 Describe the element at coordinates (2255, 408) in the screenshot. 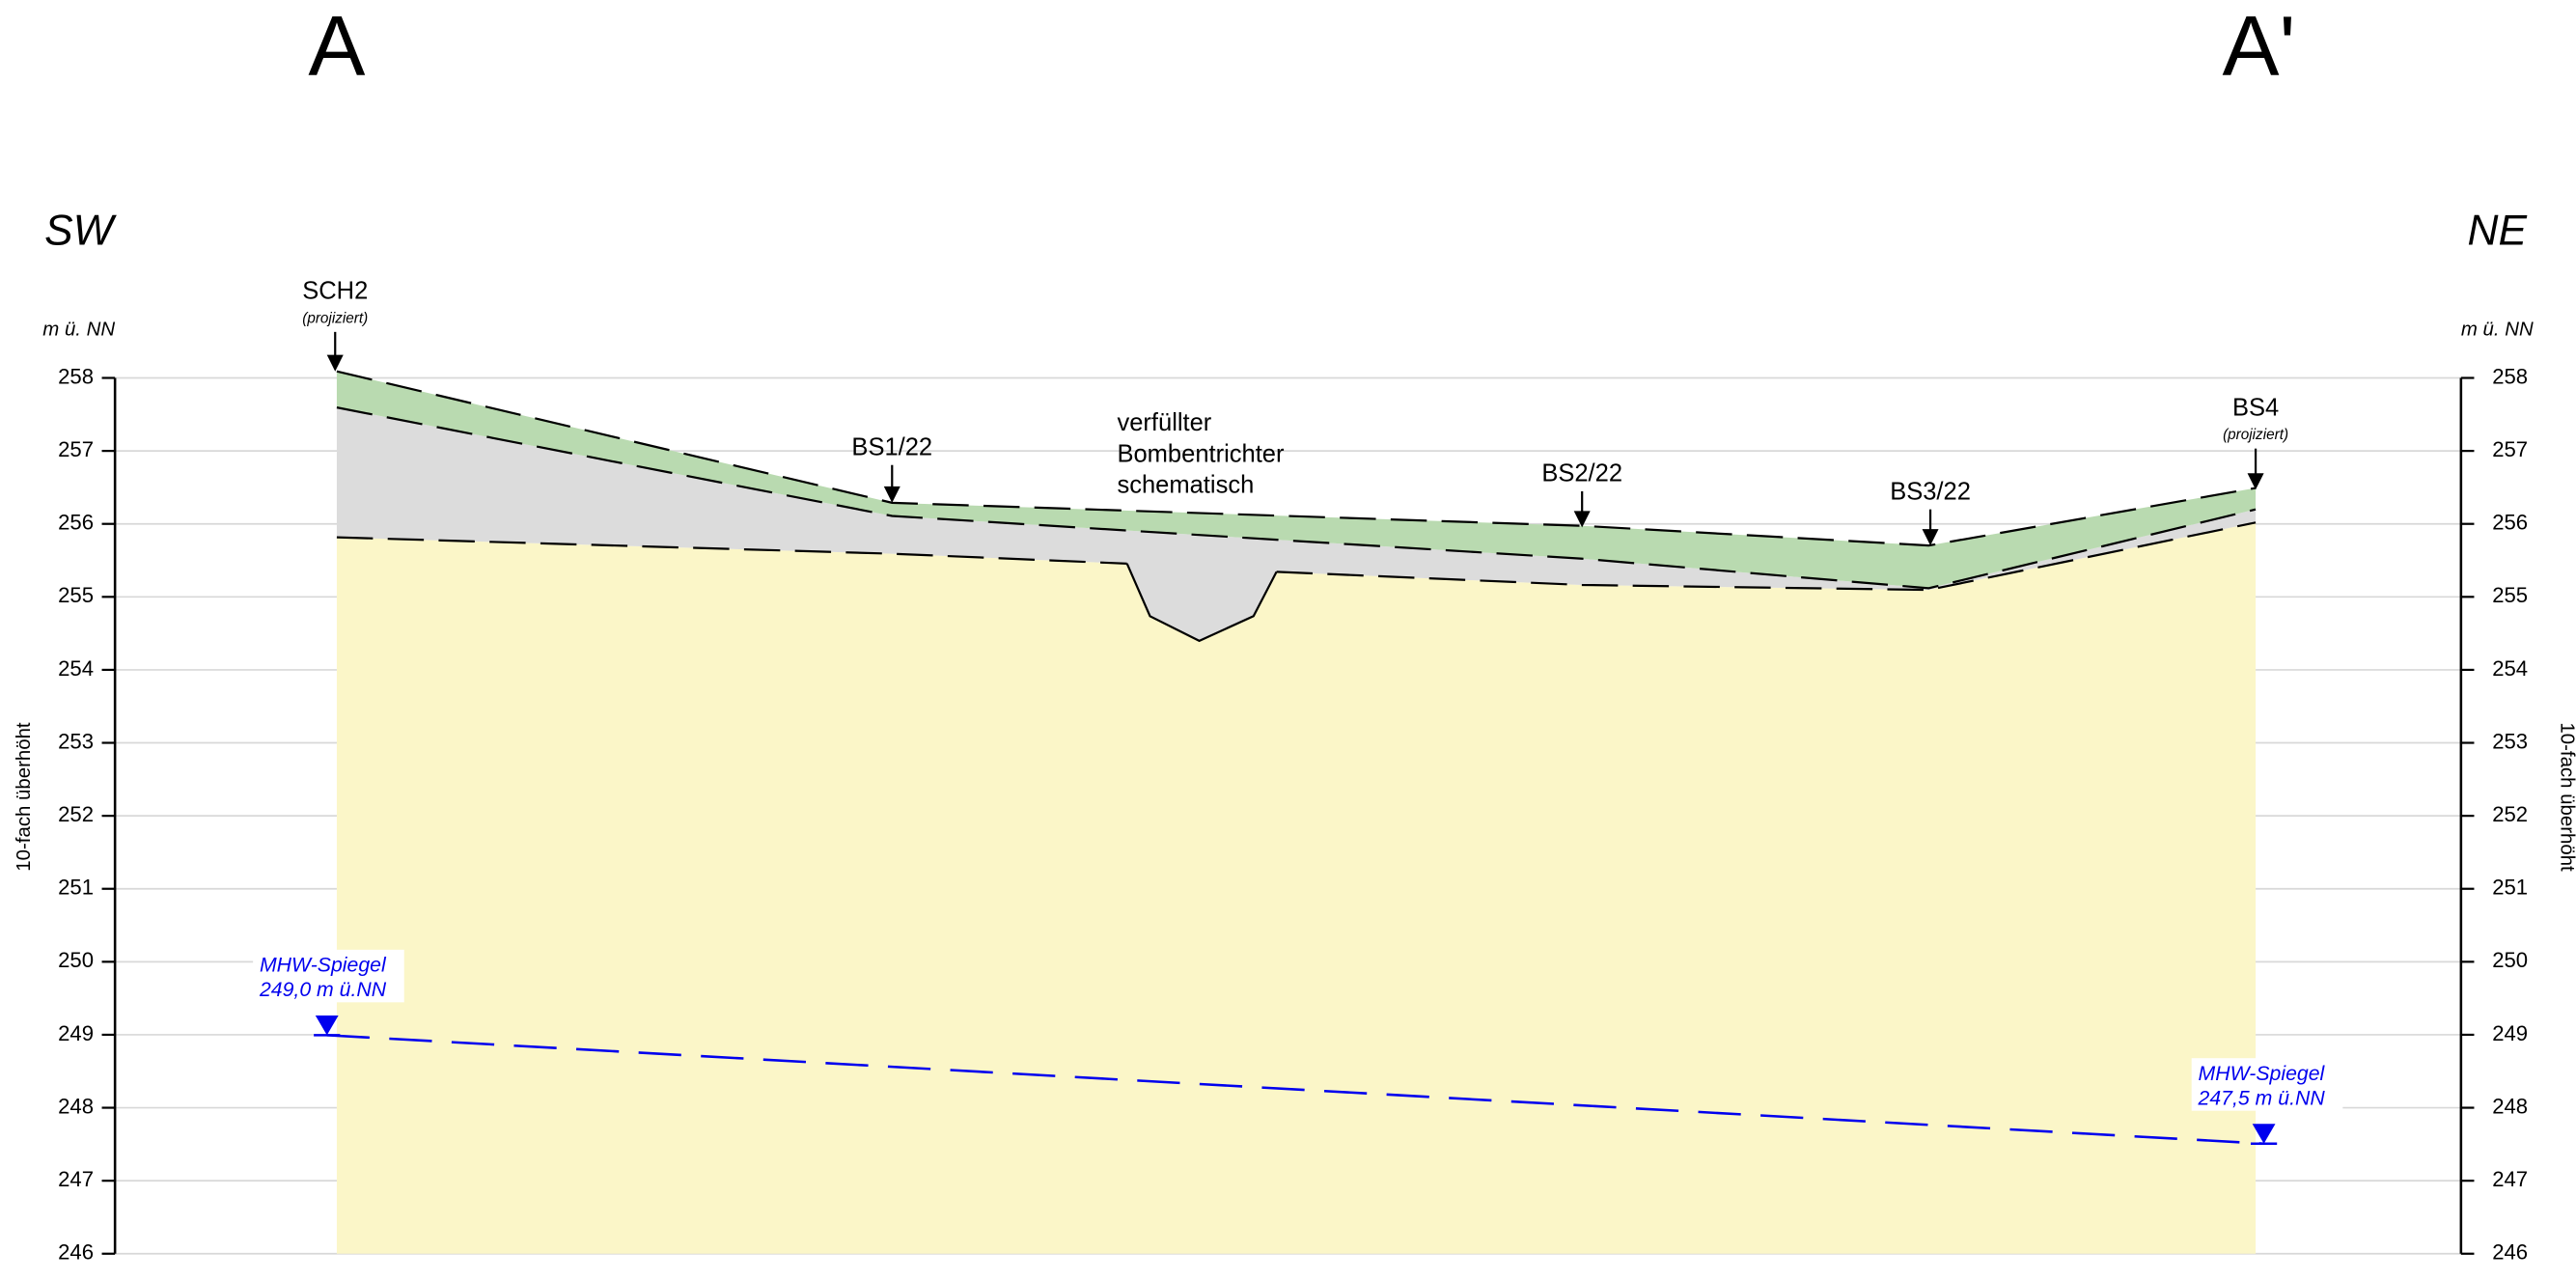

I see `borehole-name: BS4` at that location.